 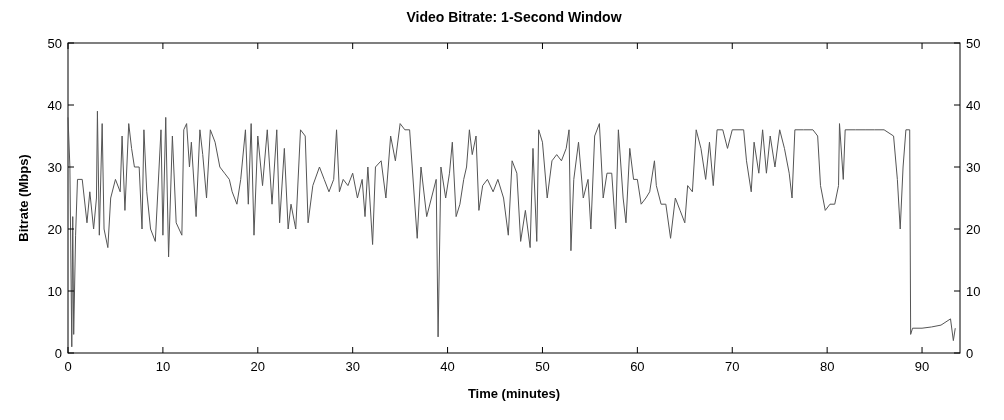 What do you see at coordinates (514, 393) in the screenshot?
I see `x-axis-title: Time (minutes)` at bounding box center [514, 393].